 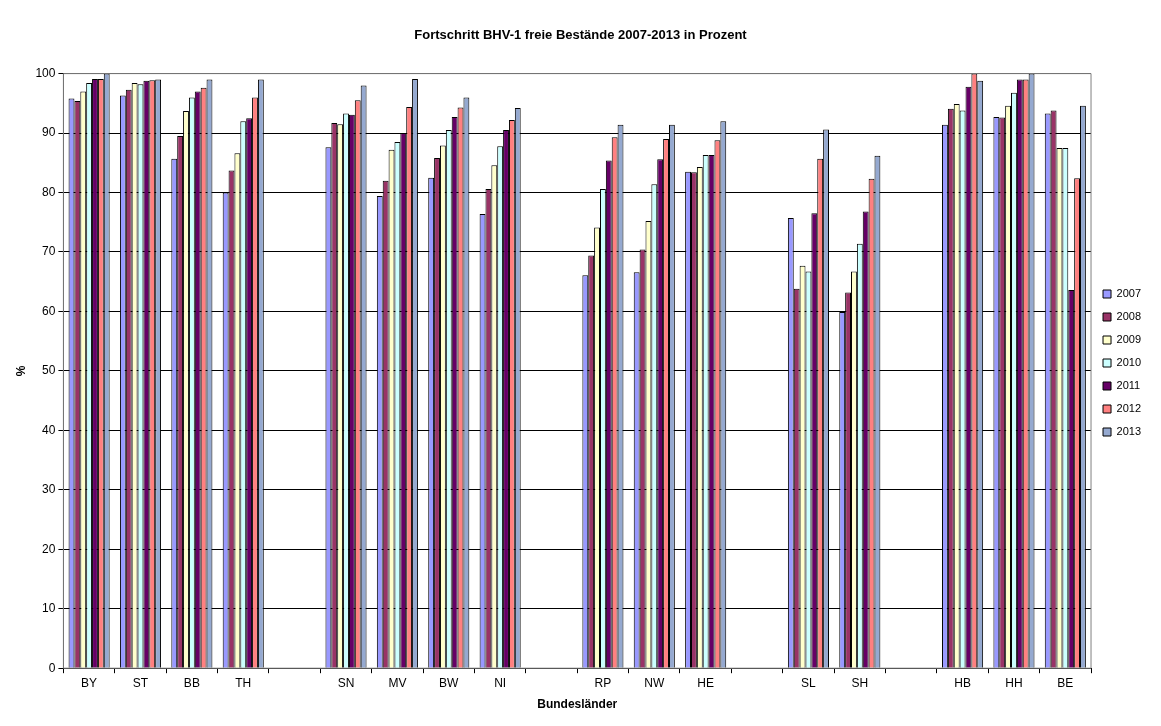 What do you see at coordinates (45, 72) in the screenshot?
I see `y-tick-label: 100` at bounding box center [45, 72].